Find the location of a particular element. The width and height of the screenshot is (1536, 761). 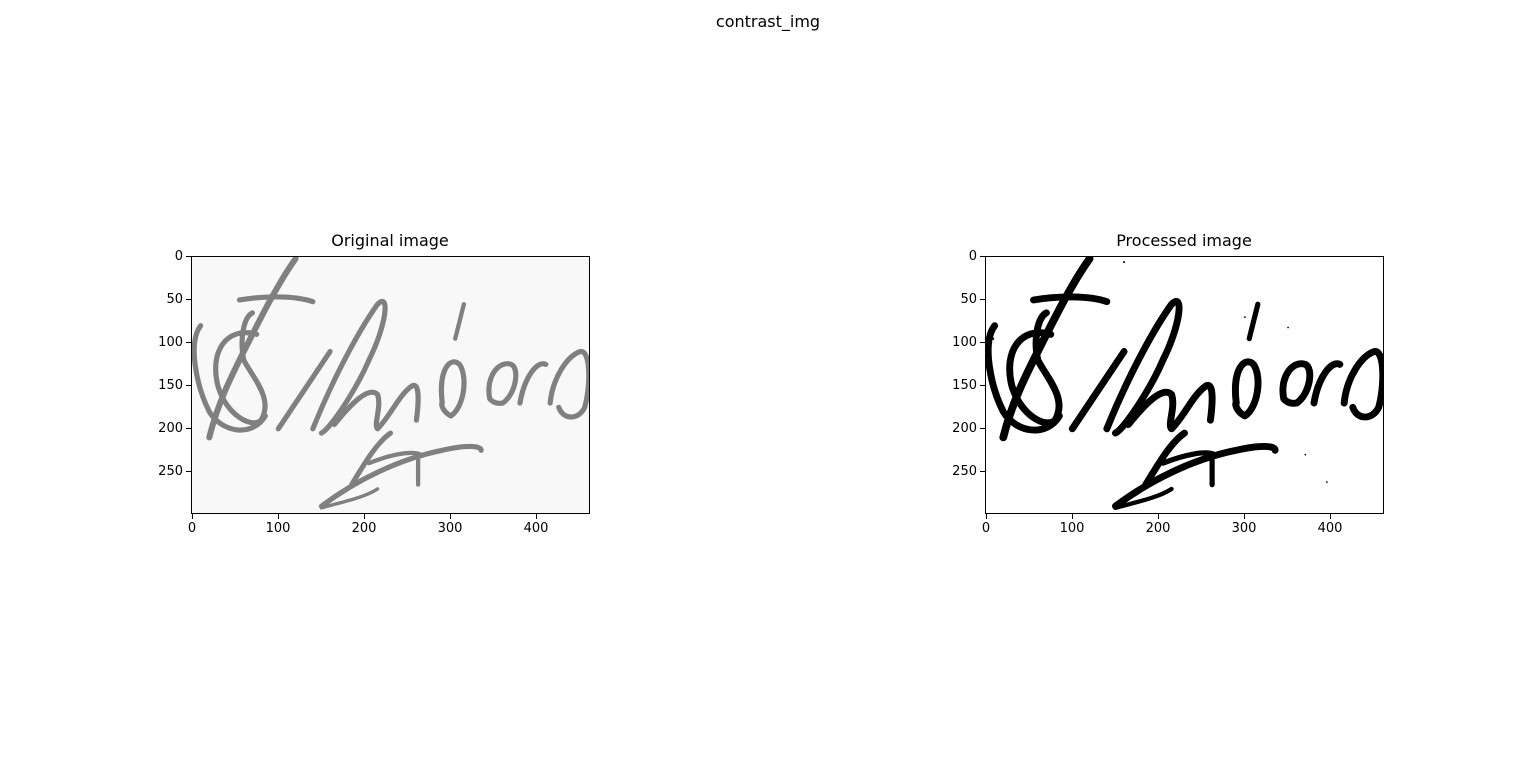

panel-title-processed: Processed image is located at coordinates (1184, 240).